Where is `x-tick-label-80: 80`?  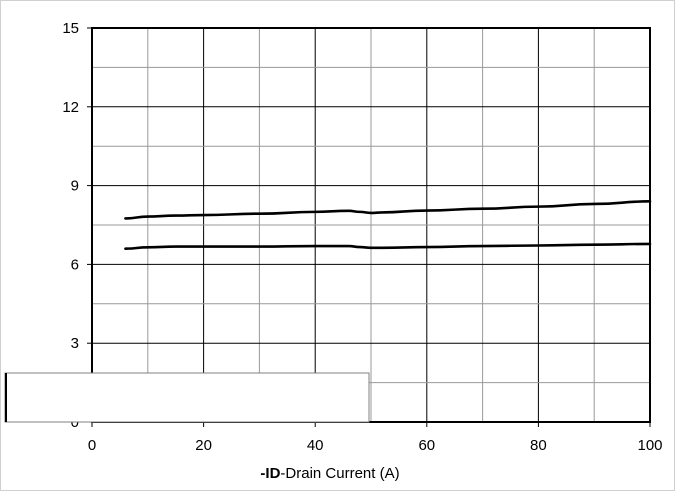
x-tick-label-80: 80 is located at coordinates (538, 445).